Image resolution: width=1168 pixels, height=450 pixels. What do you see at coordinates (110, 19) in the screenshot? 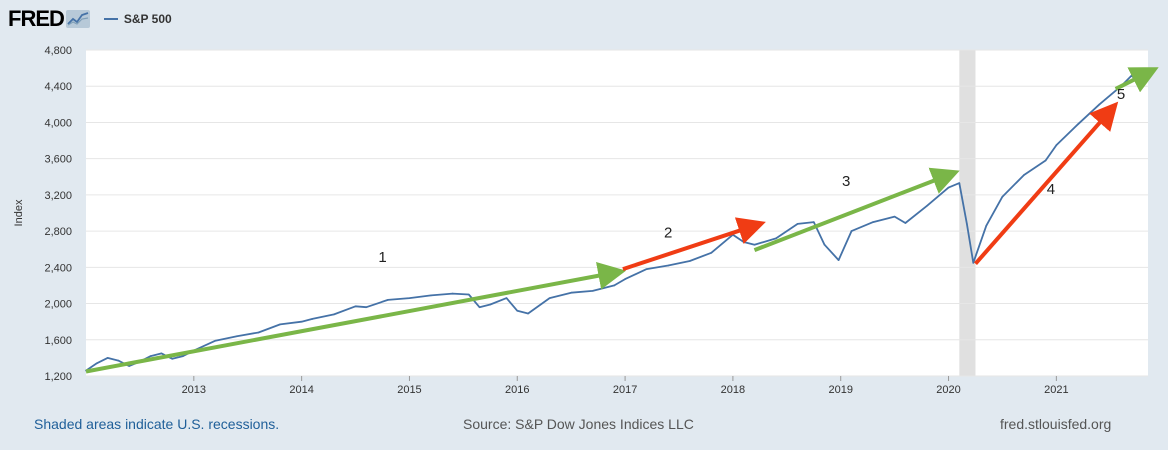
I see `legend-swatch` at bounding box center [110, 19].